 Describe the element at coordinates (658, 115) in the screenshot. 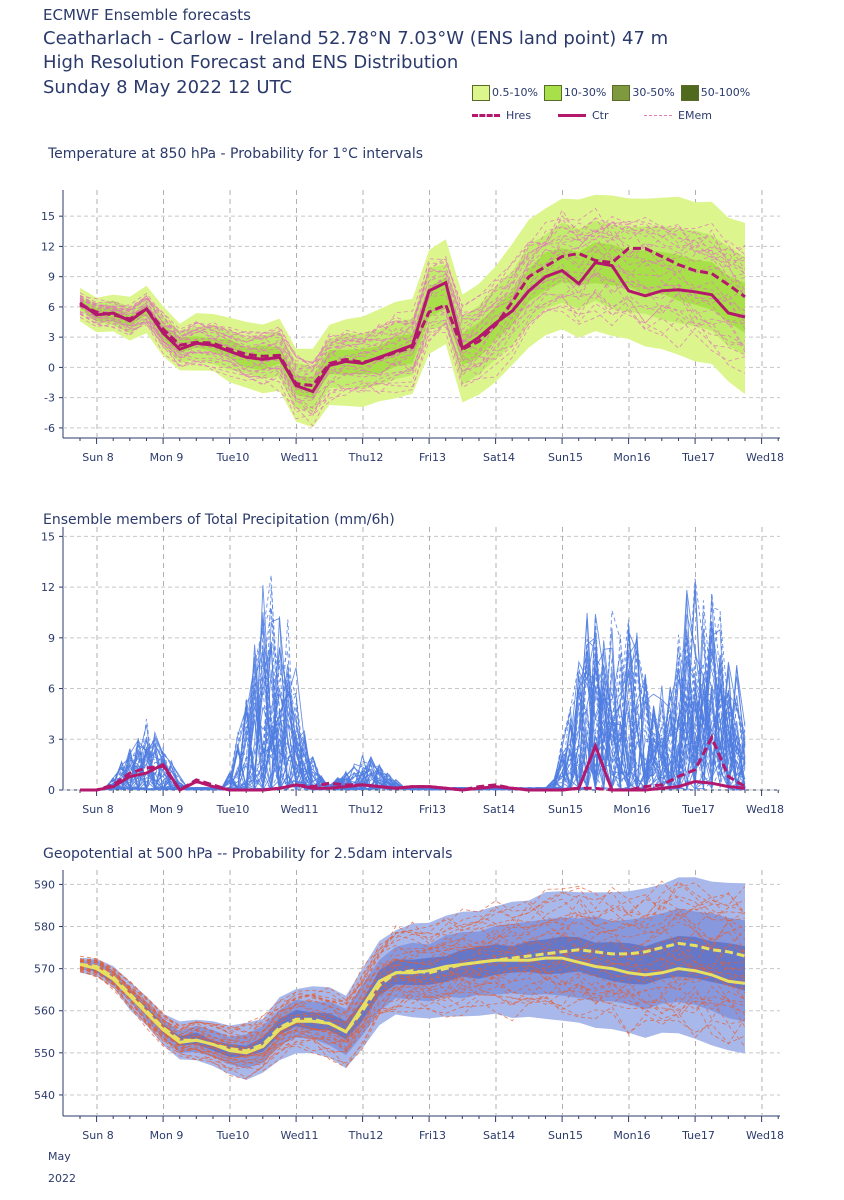

I see `legend-emem-line` at that location.